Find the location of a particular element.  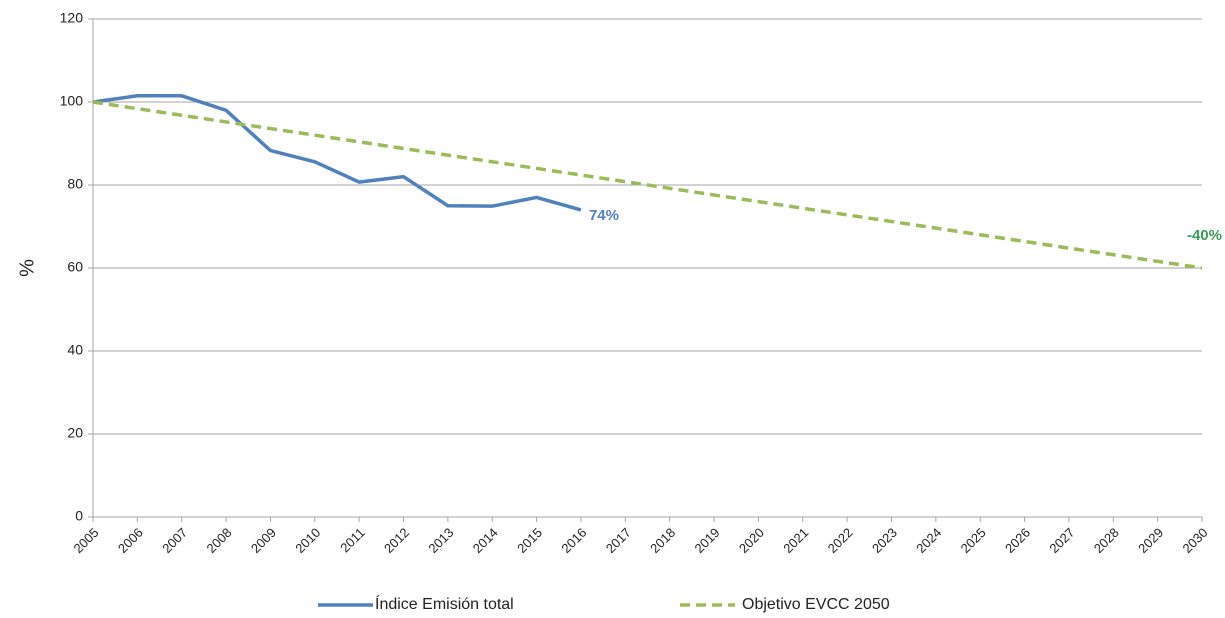

y-tick-label: 100 is located at coordinates (72, 101).